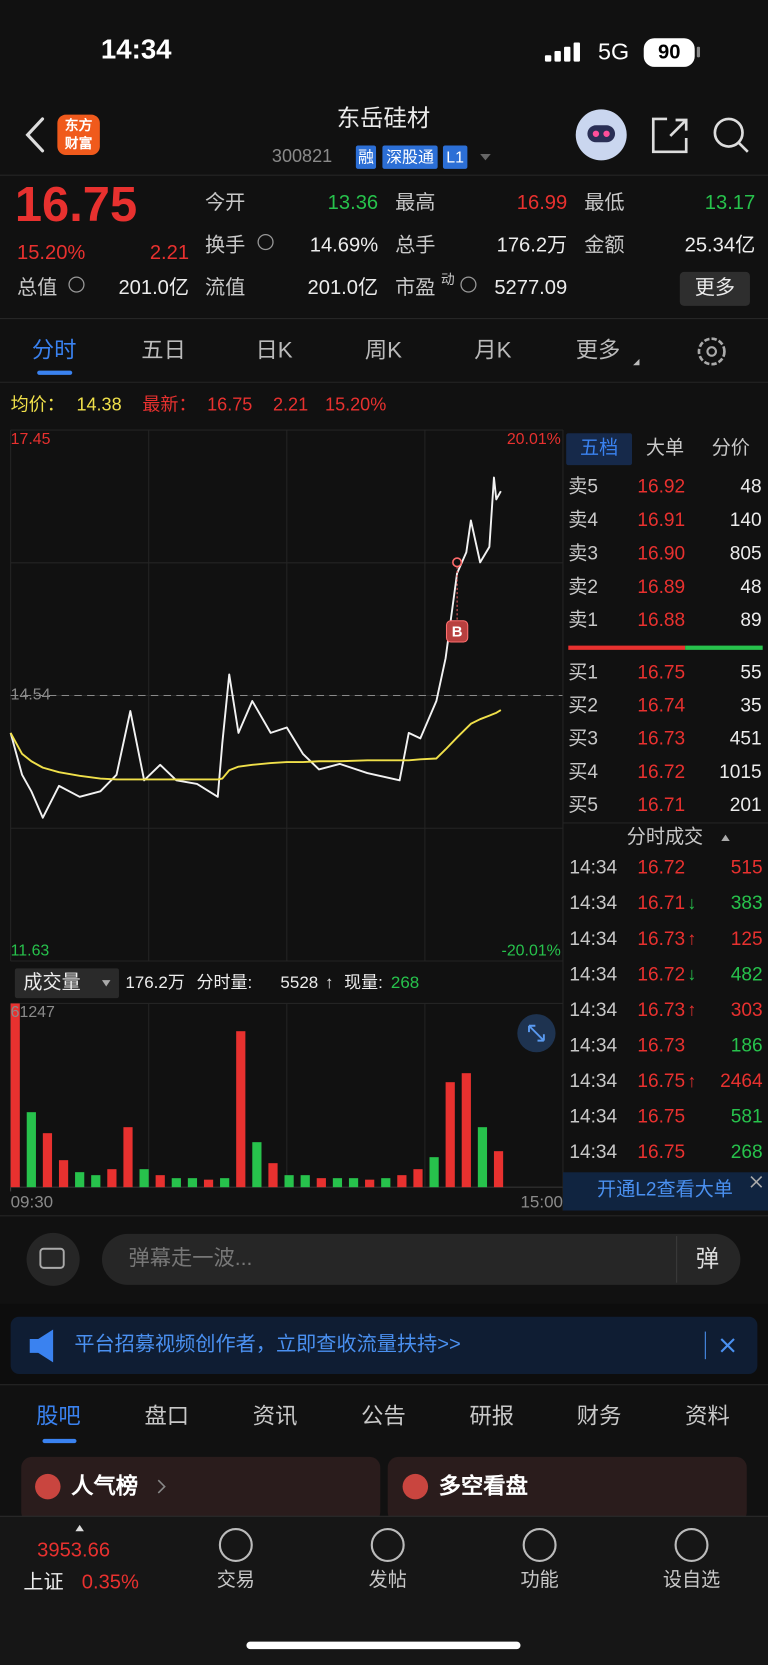 The image size is (768, 1665). Describe the element at coordinates (539, 1580) in the screenshot. I see `nav-label: 功能` at that location.